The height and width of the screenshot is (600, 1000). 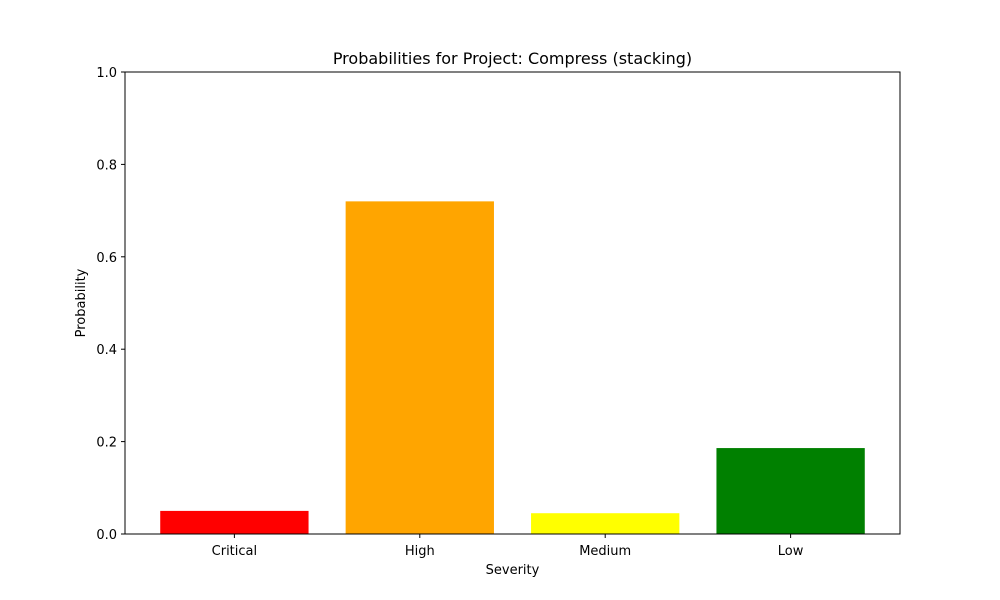 I want to click on y-tick-label: 0.0, so click(x=106, y=535).